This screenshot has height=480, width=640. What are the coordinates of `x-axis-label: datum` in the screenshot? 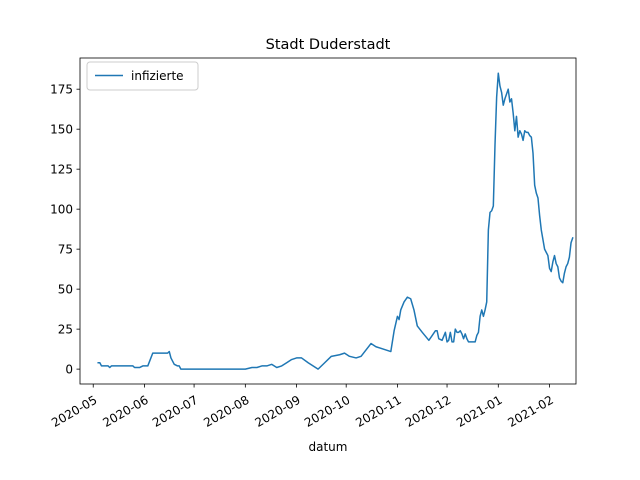 It's located at (328, 447).